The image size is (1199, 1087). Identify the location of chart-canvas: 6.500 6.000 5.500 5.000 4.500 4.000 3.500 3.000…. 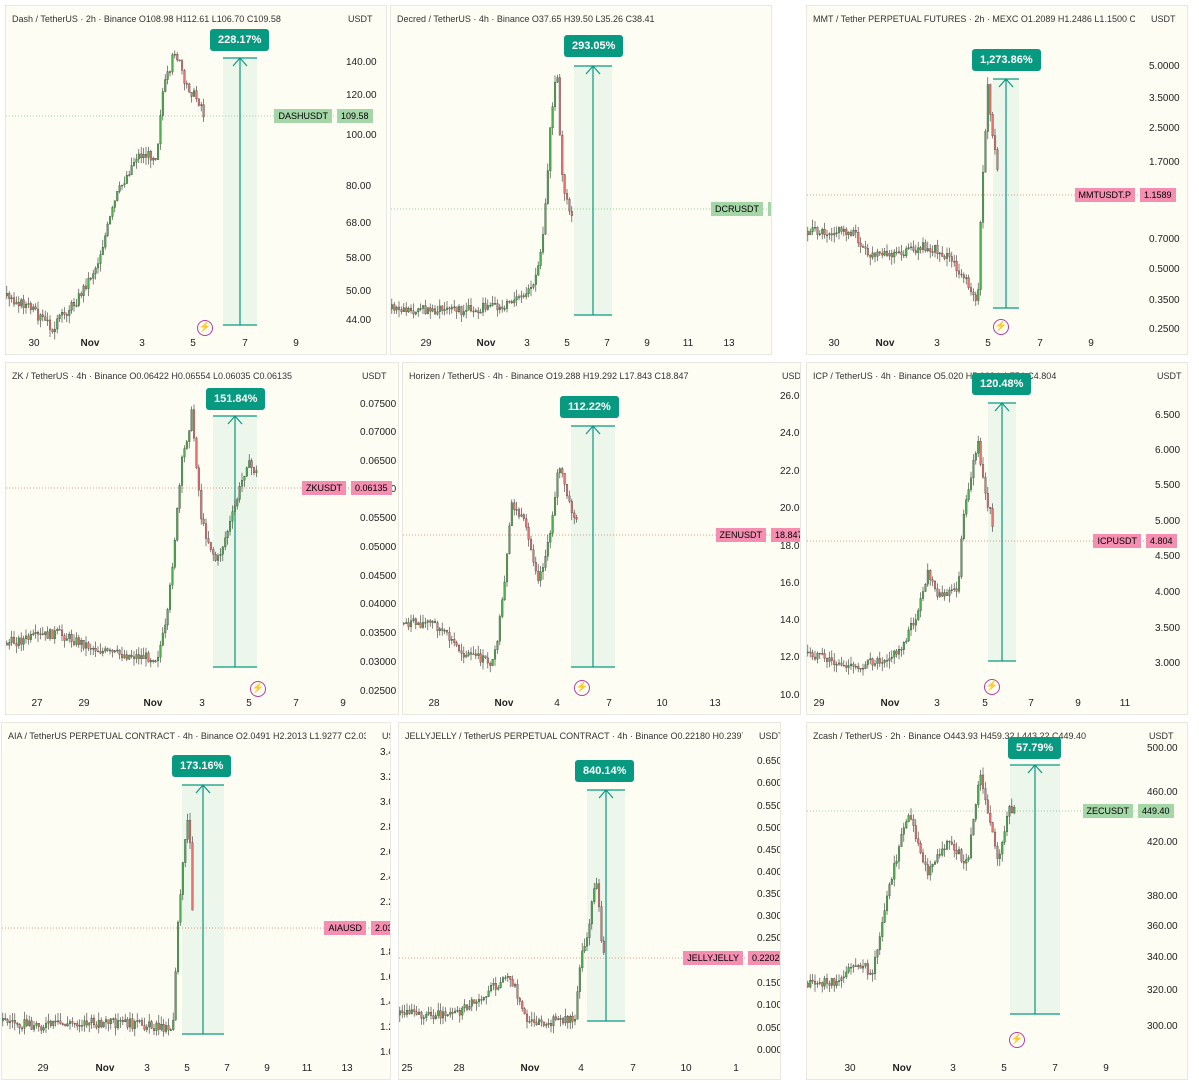
(997, 539).